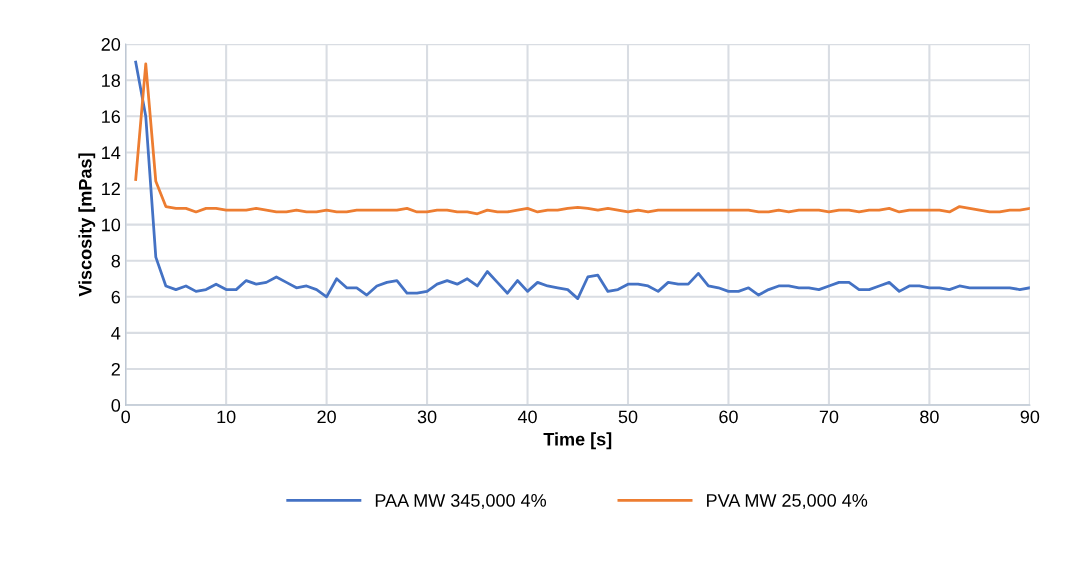 The width and height of the screenshot is (1065, 573). Describe the element at coordinates (116, 261) in the screenshot. I see `y-tick-label: 8` at that location.